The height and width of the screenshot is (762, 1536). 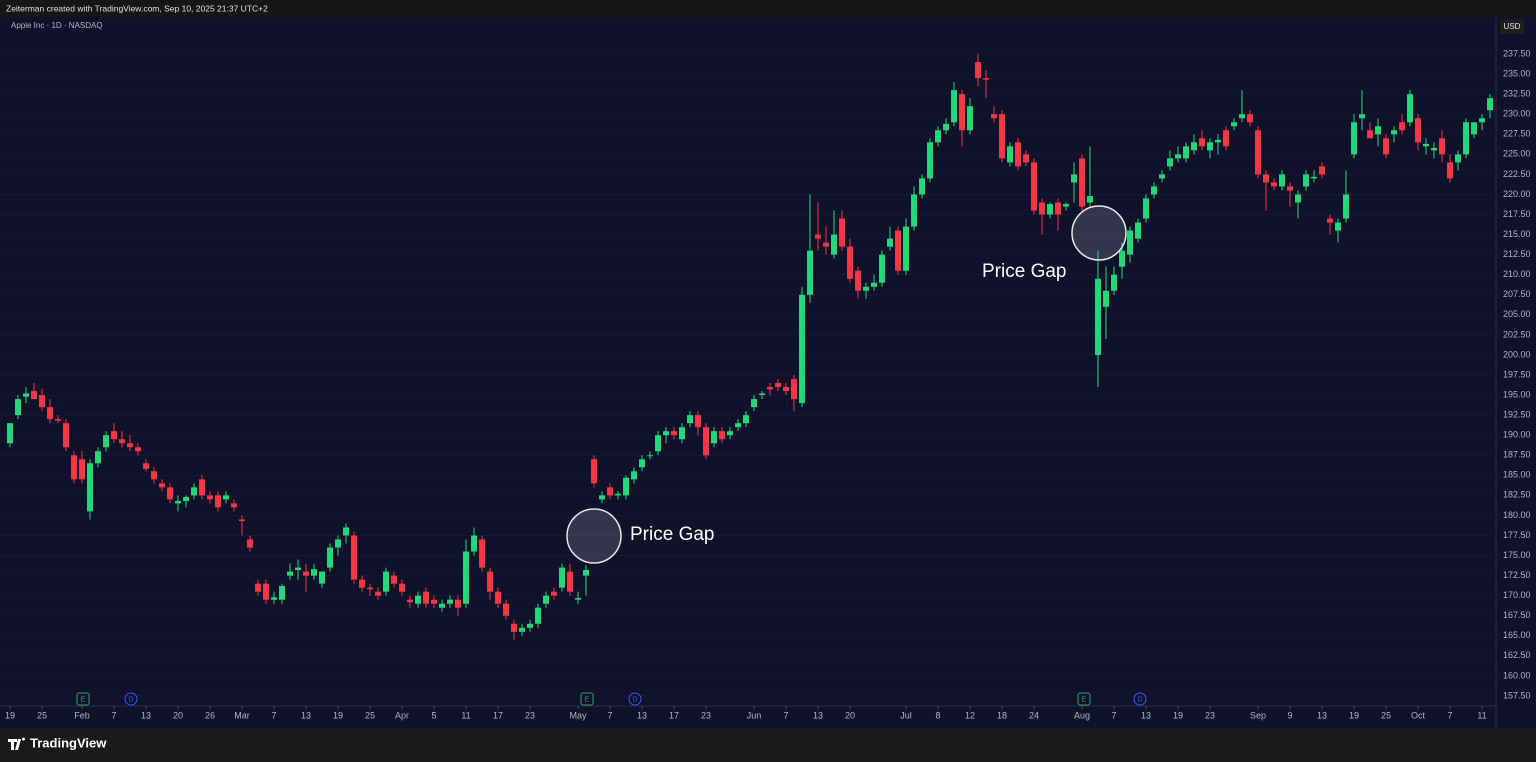 What do you see at coordinates (530, 715) in the screenshot?
I see `x-tick-label: 23` at bounding box center [530, 715].